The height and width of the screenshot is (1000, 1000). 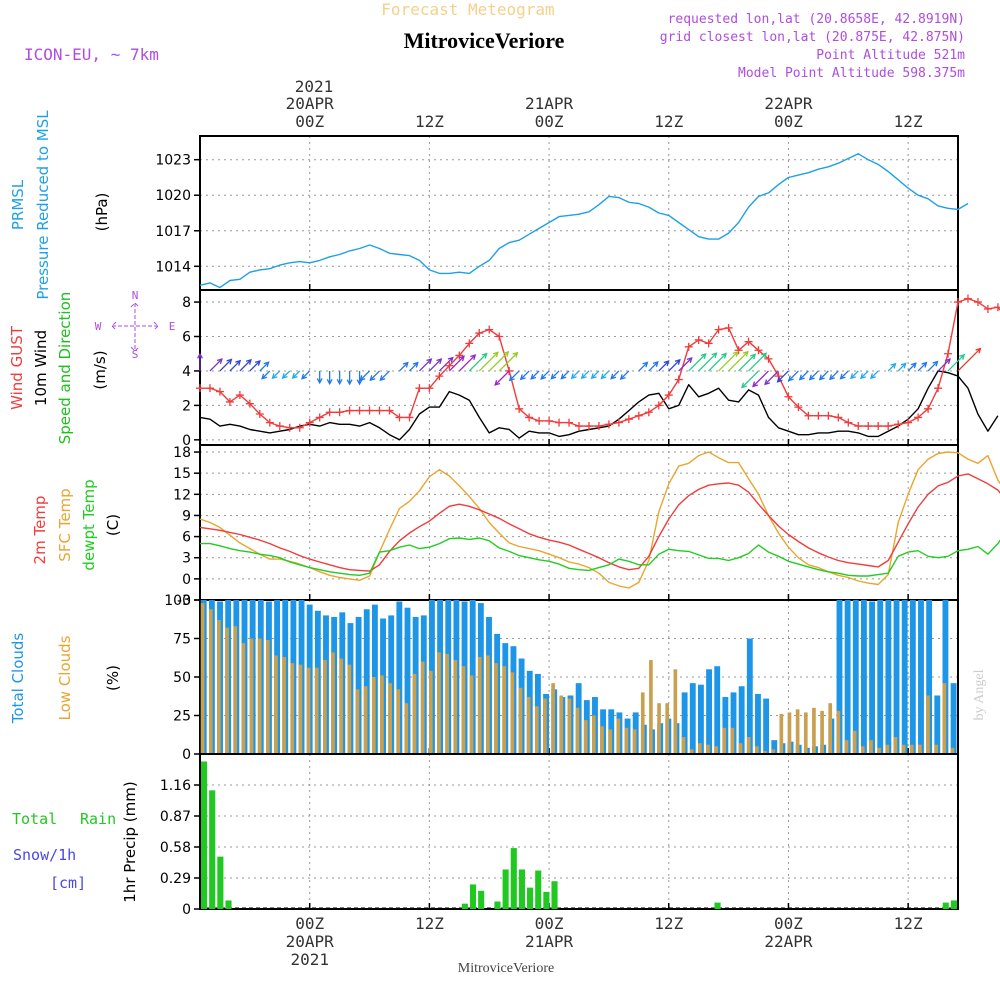 I want to click on bottom-time-label: 21APR, so click(x=549, y=941).